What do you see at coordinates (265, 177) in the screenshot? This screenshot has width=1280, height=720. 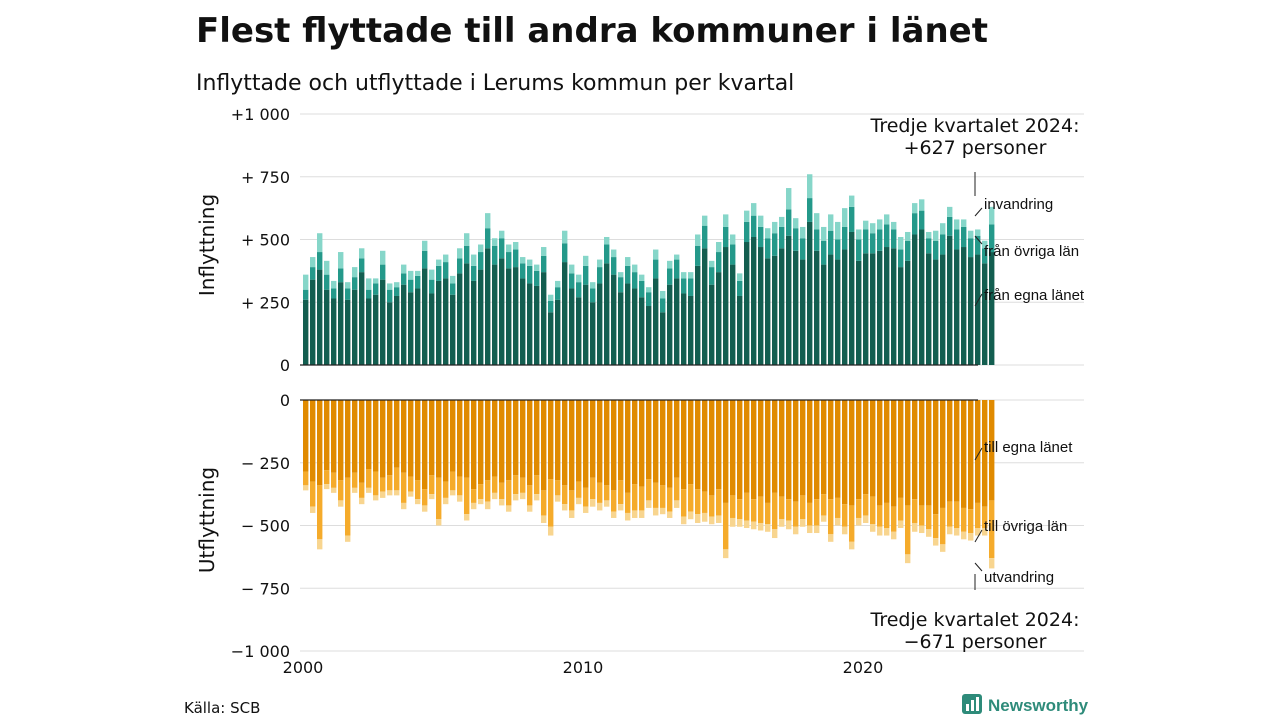 I see `in-y-tick-label: + 750` at bounding box center [265, 177].